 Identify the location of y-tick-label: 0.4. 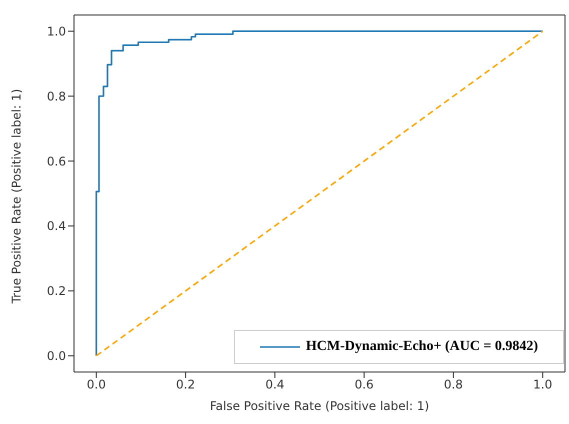
(56, 226).